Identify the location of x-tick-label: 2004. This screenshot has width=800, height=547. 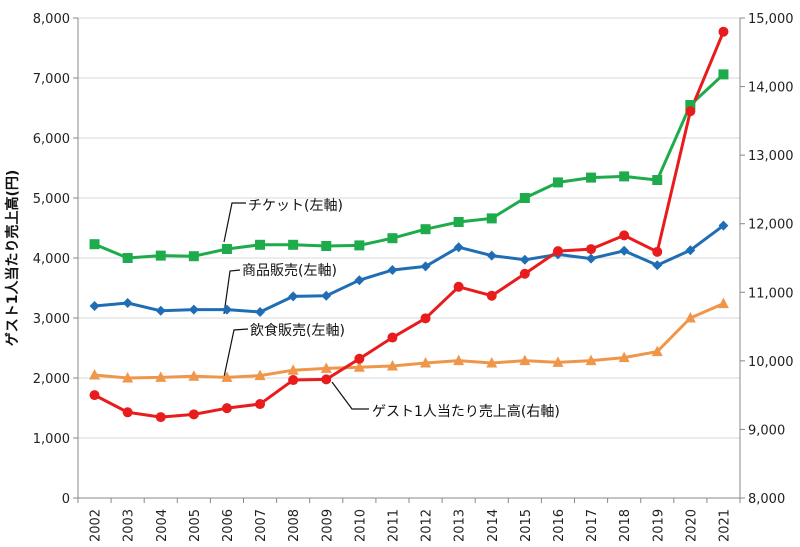
(162, 525).